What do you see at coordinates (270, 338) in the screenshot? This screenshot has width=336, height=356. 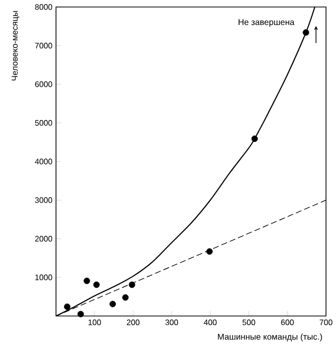 I see `x-axis-title: Машинные команды (тыс.)` at bounding box center [270, 338].